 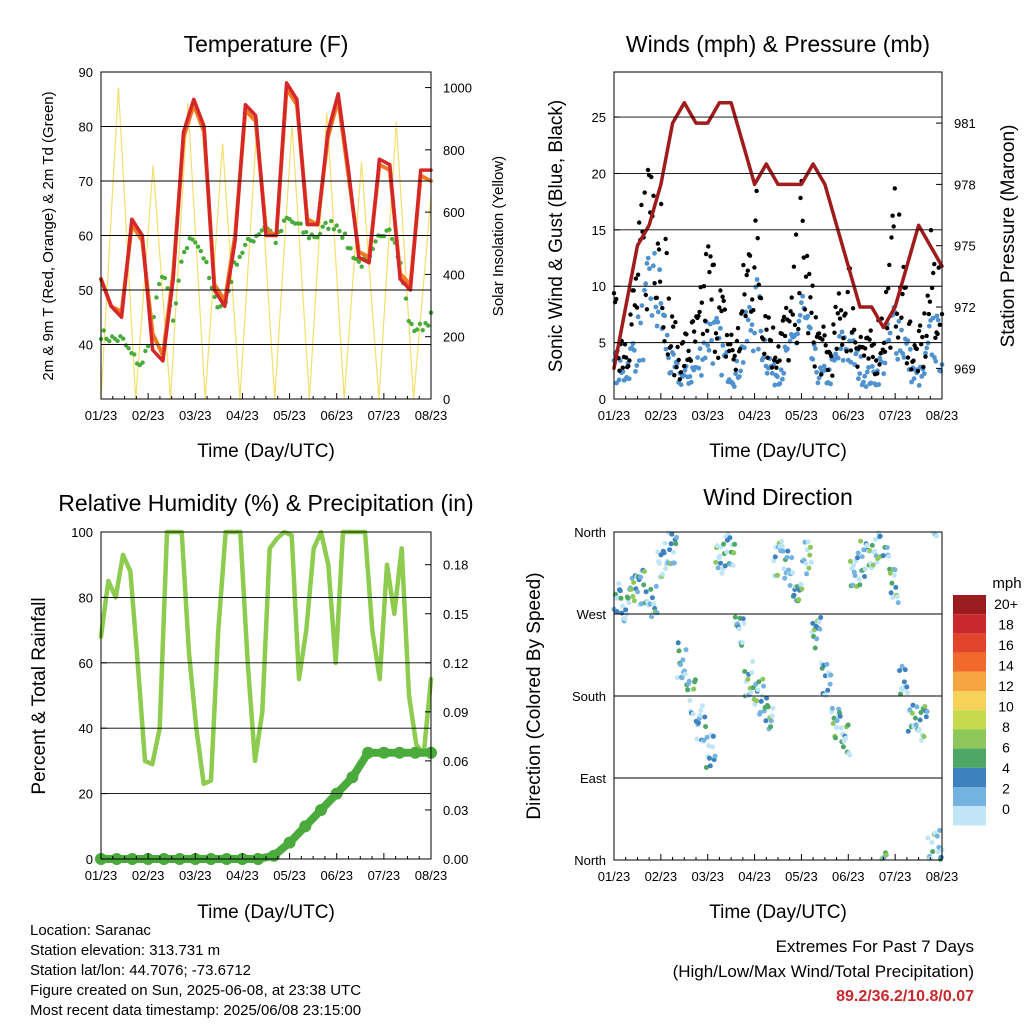 What do you see at coordinates (969, 681) in the screenshot?
I see `colorbar-swatch` at bounding box center [969, 681].